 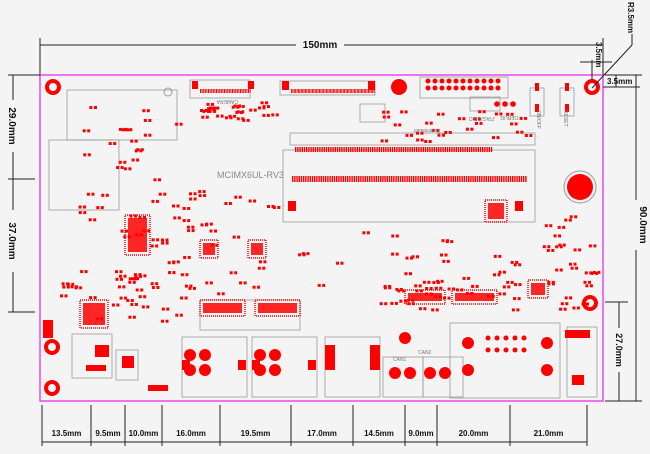 I want to click on jtag-header-pin, so click(x=428, y=81).